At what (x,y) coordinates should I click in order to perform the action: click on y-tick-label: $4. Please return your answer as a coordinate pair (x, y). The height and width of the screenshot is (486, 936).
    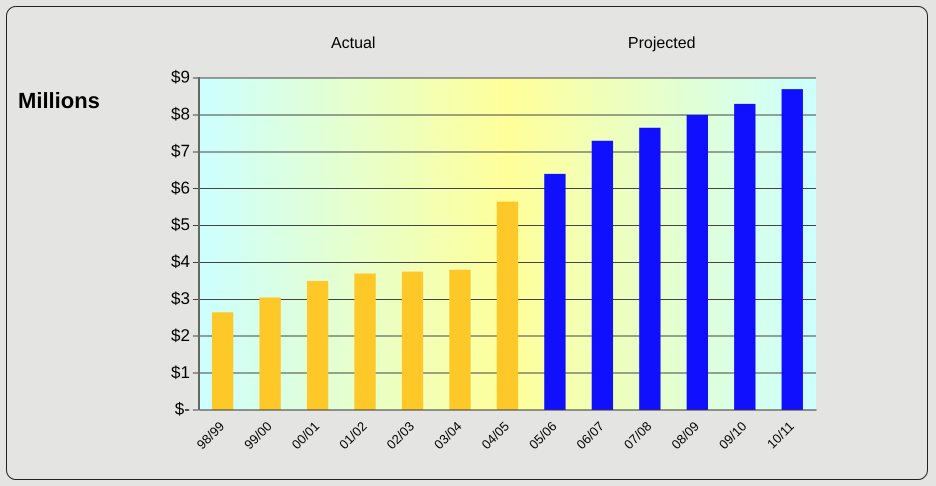
    Looking at the image, I should click on (180, 262).